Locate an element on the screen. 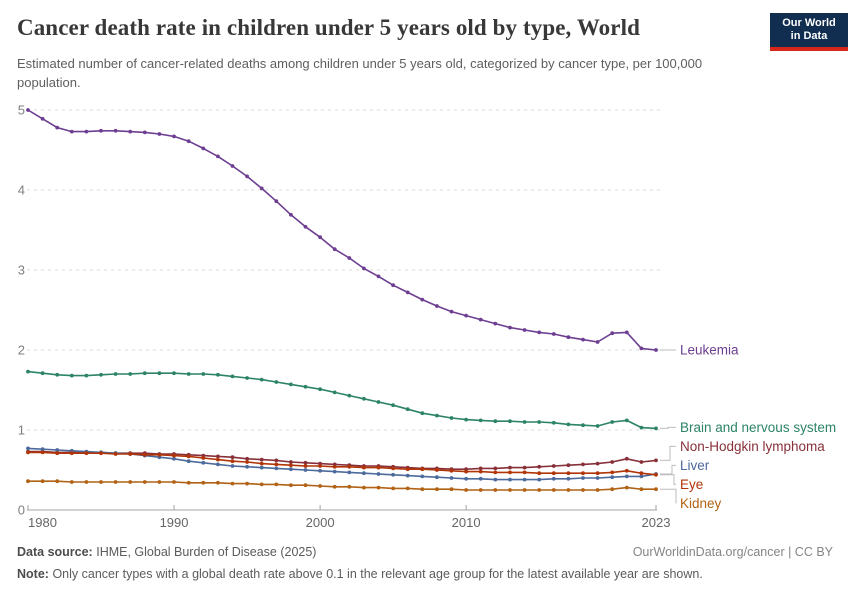 This screenshot has height=600, width=850. attribution-link: OurWorldinData.org/cancer | CC BY is located at coordinates (732, 552).